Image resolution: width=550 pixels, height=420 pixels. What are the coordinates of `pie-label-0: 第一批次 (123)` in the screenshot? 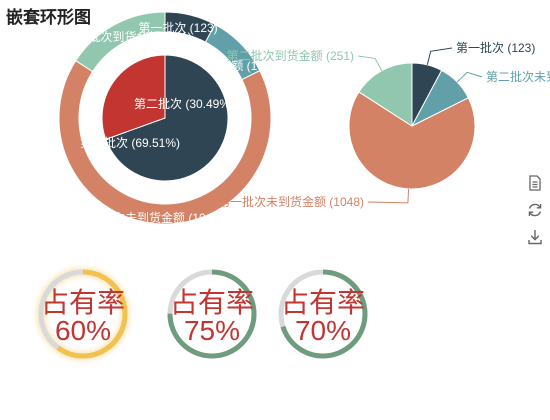 It's located at (495, 47).